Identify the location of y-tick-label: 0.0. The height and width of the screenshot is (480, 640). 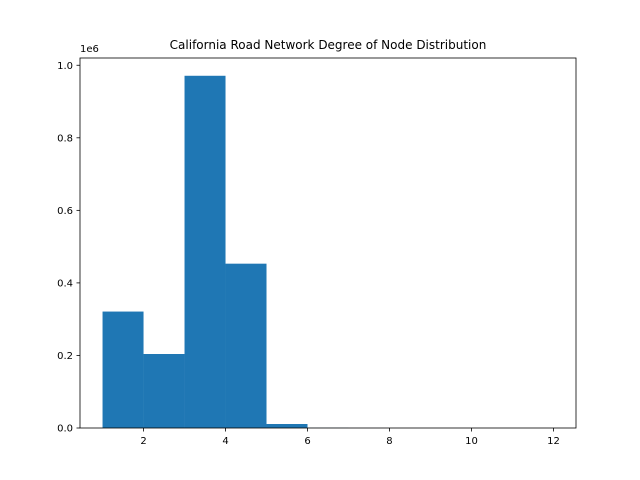
(65, 429).